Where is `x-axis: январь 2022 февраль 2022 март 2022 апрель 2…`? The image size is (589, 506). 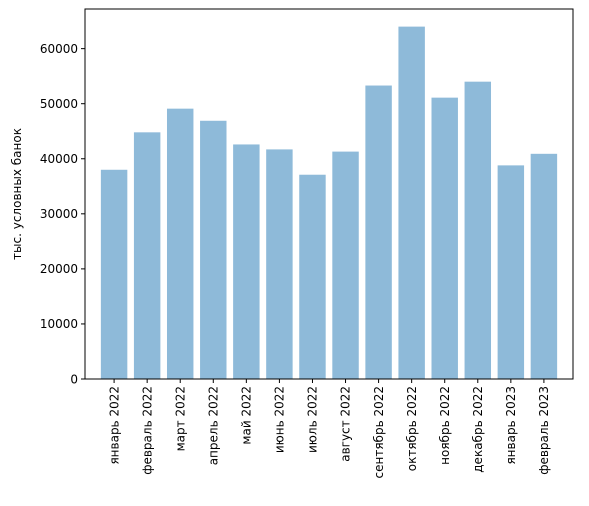
x-axis: январь 2022 февраль 2022 март 2022 апрель 2… is located at coordinates (329, 428).